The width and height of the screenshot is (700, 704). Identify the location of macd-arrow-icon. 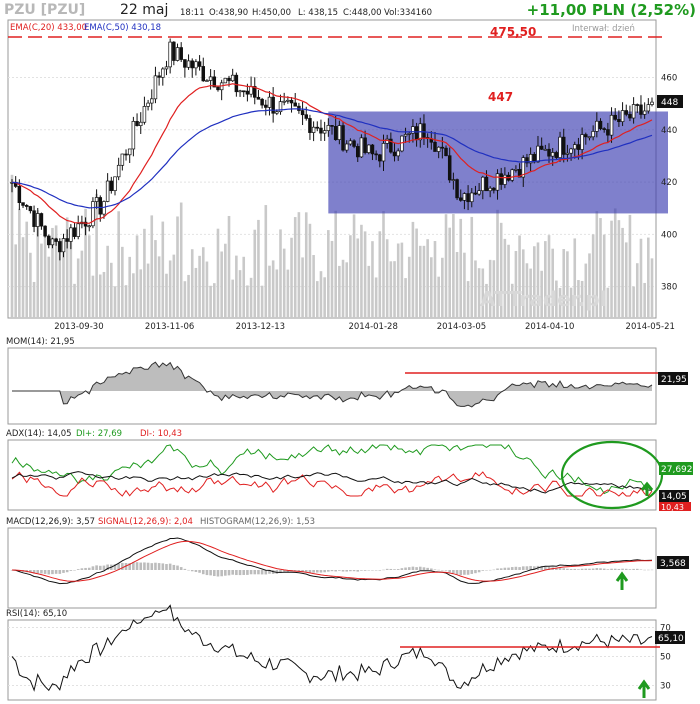
(622, 580).